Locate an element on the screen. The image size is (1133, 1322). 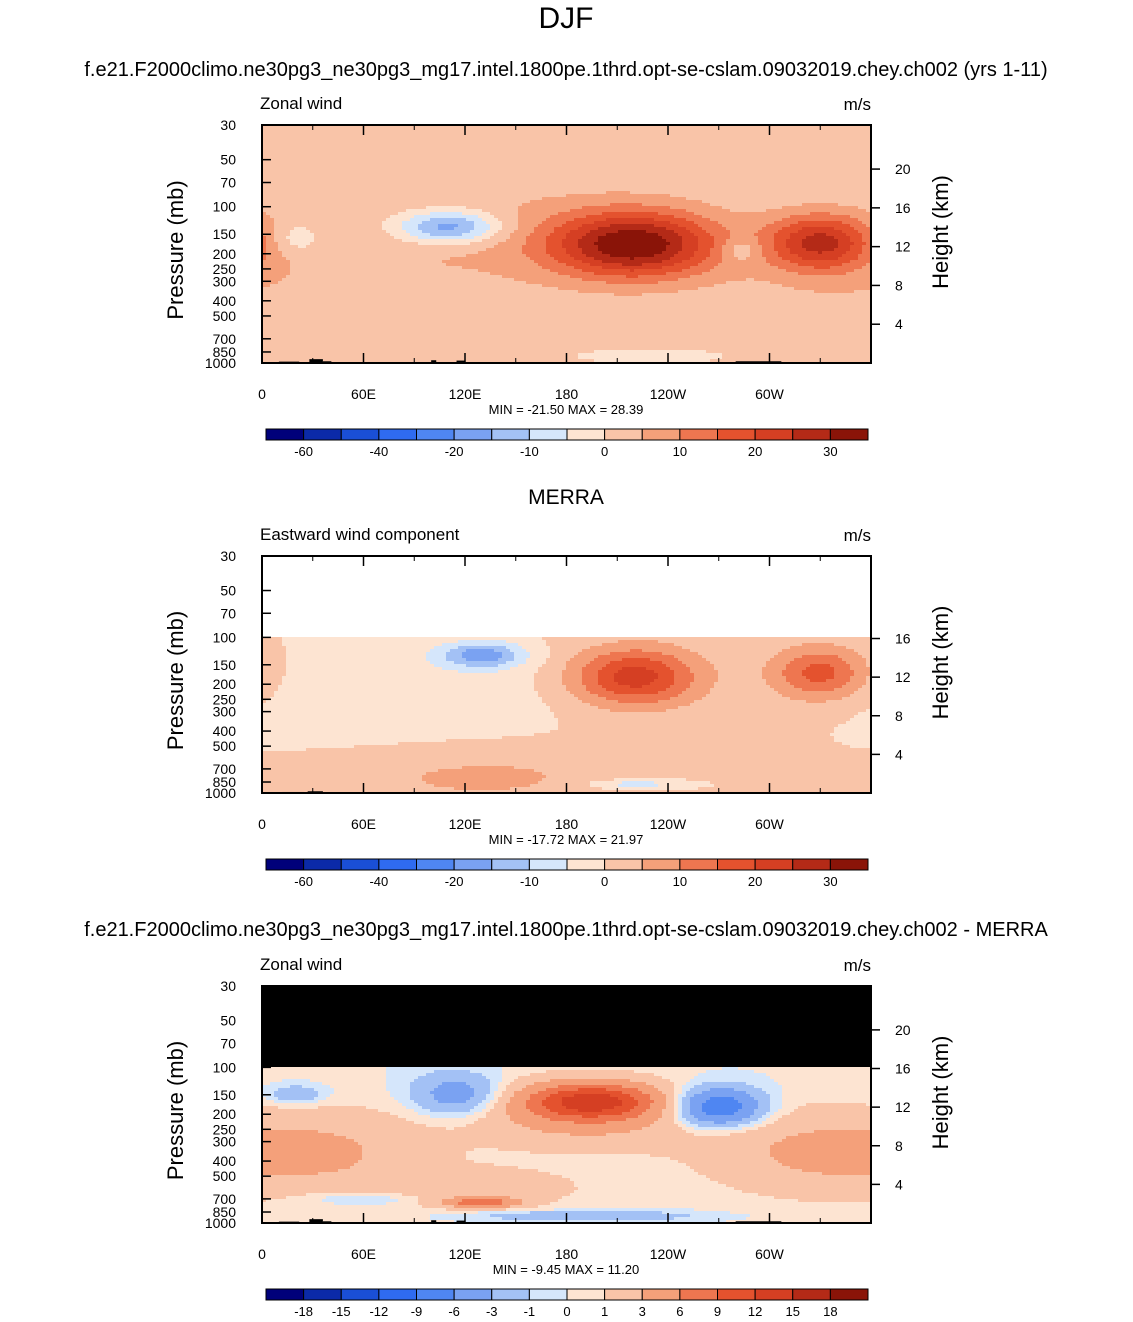
colorbar-label: -1 is located at coordinates (530, 1311).